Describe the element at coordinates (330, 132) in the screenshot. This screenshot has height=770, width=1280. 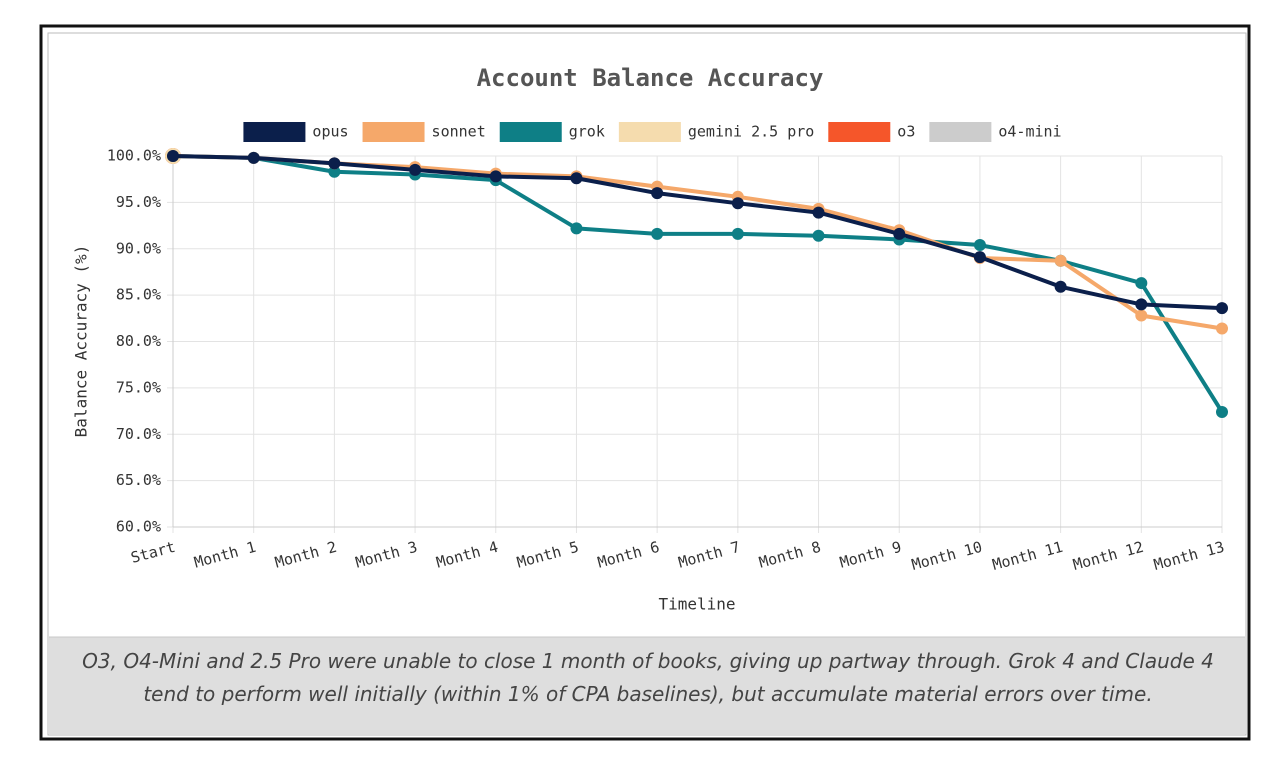
I see `legend-label: opus` at that location.